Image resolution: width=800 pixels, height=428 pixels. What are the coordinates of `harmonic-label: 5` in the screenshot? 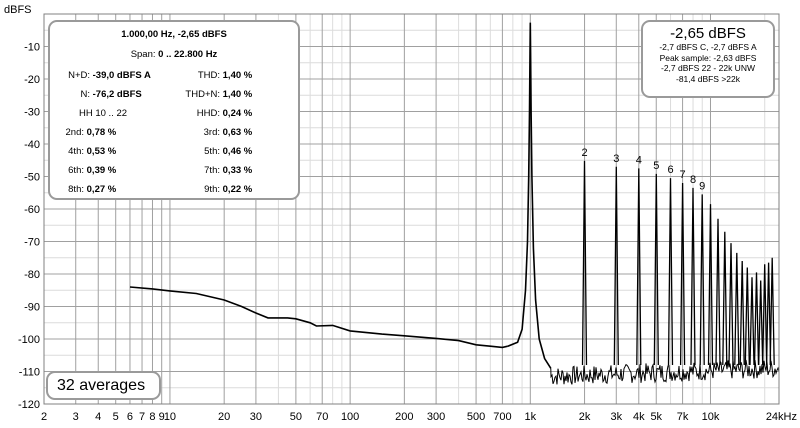 It's located at (656, 166).